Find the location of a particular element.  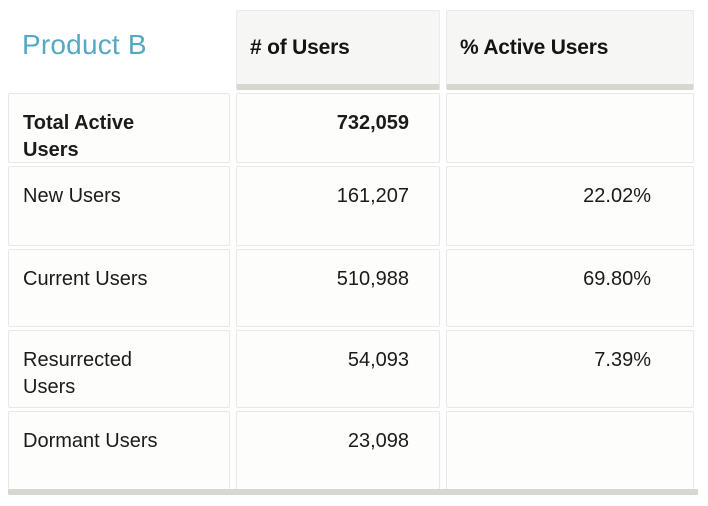

column-header-pct-active: % Active Users is located at coordinates (570, 50).